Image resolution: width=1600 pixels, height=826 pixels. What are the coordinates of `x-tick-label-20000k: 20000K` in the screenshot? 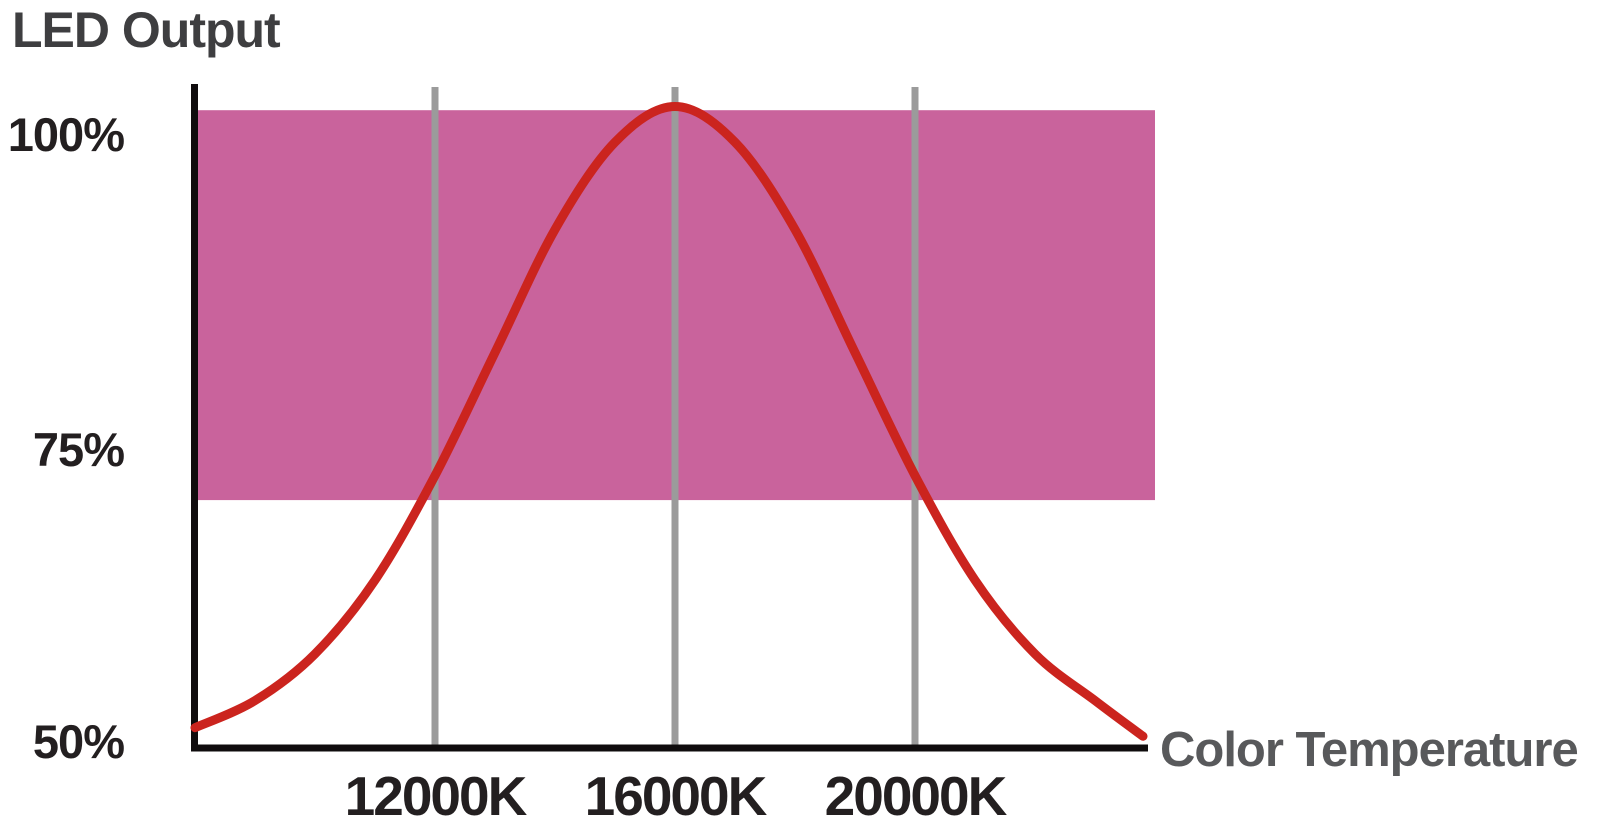 It's located at (916, 795).